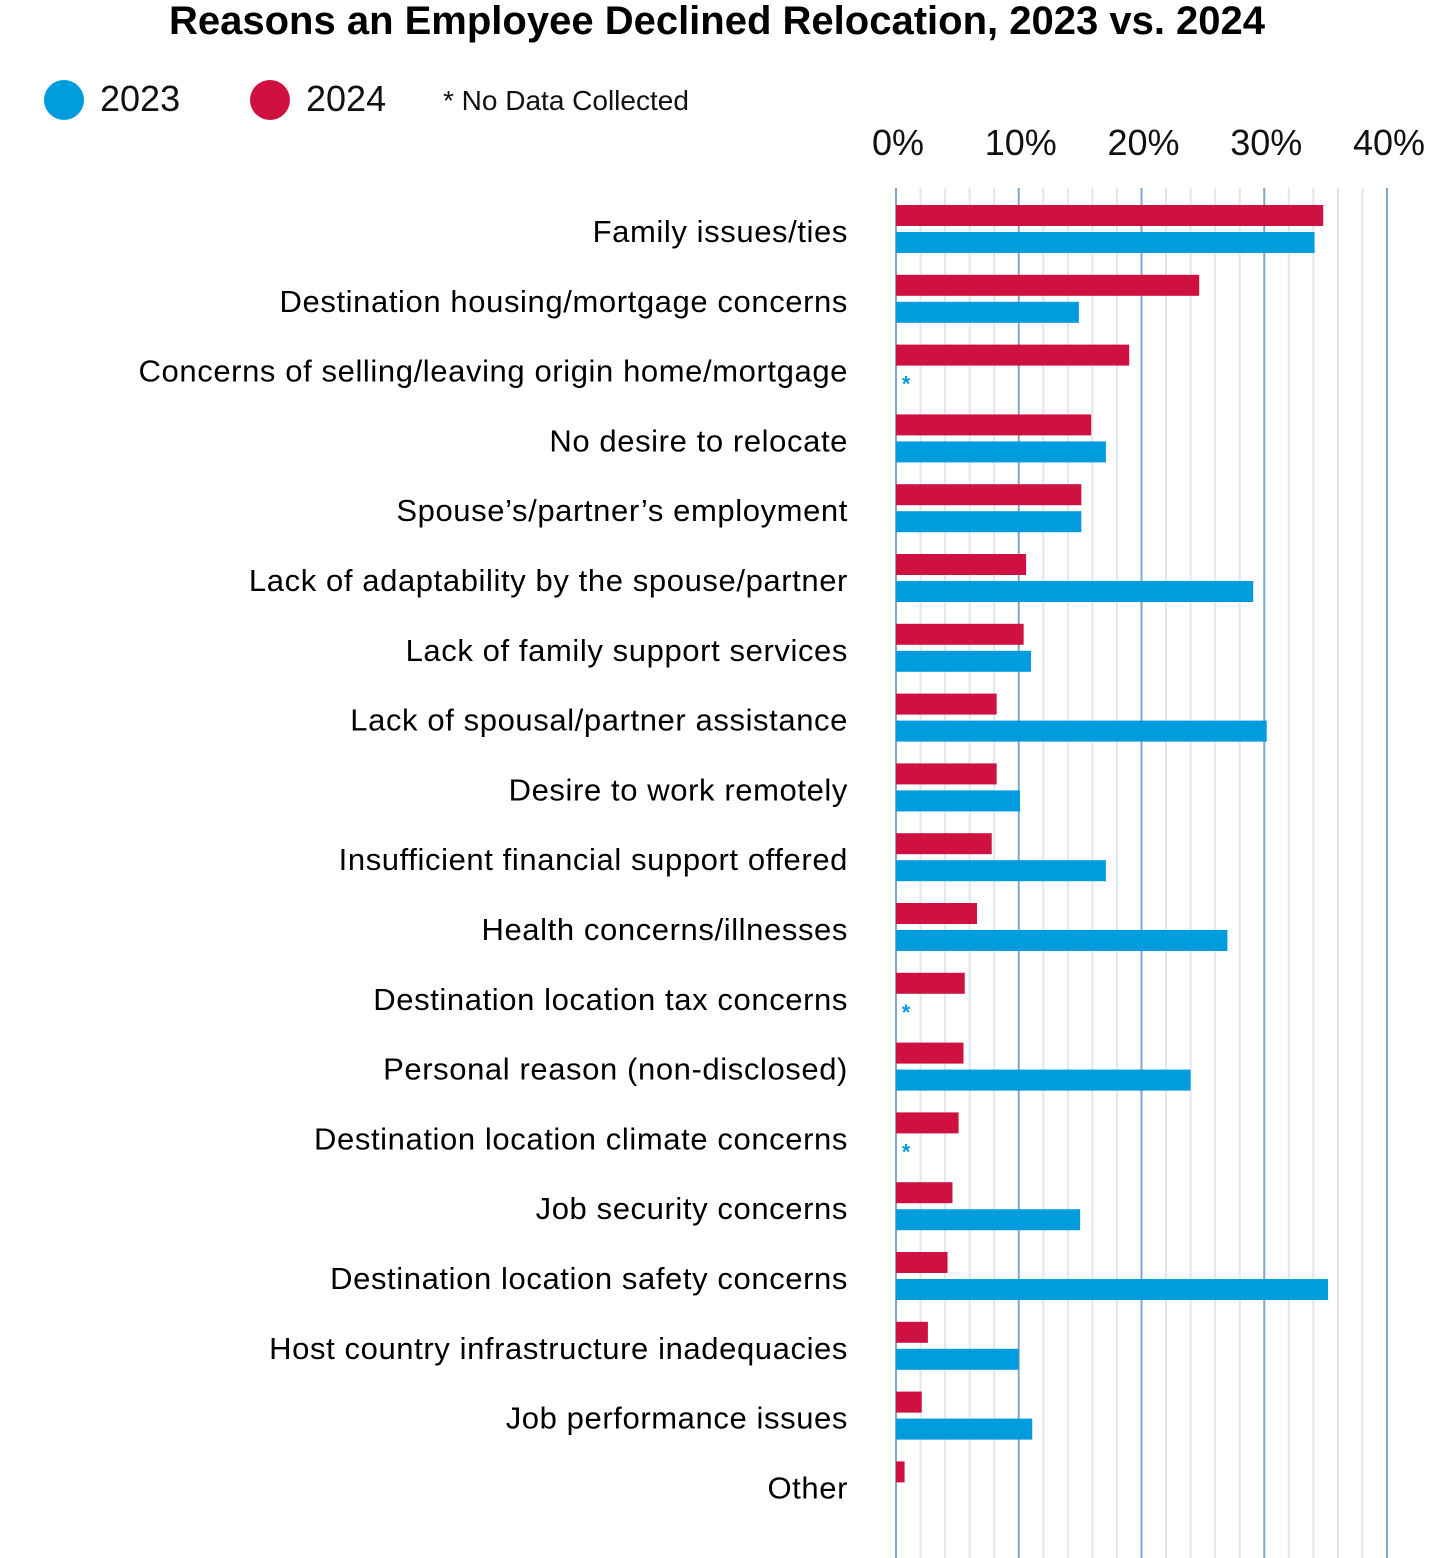  I want to click on x-tick-label: 40%, so click(1389, 142).